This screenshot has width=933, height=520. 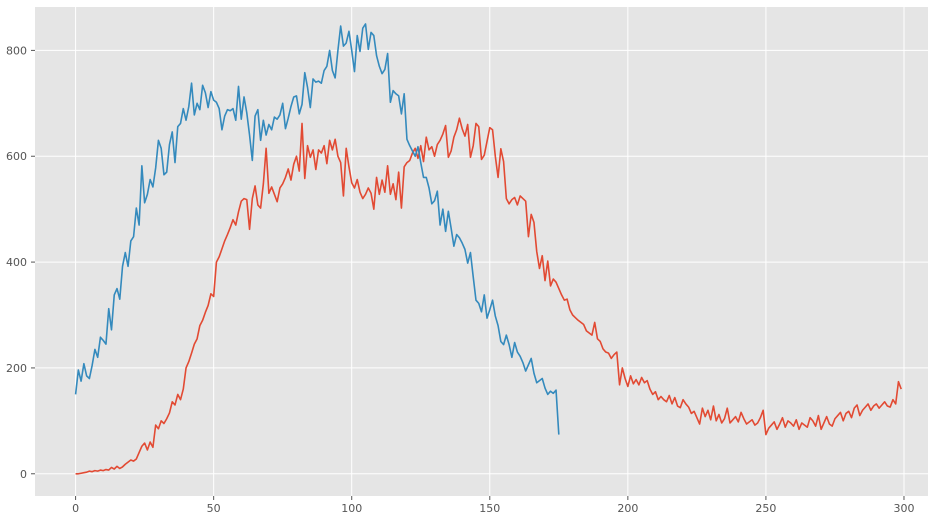 What do you see at coordinates (23, 474) in the screenshot?
I see `y-tick-label: 0` at bounding box center [23, 474].